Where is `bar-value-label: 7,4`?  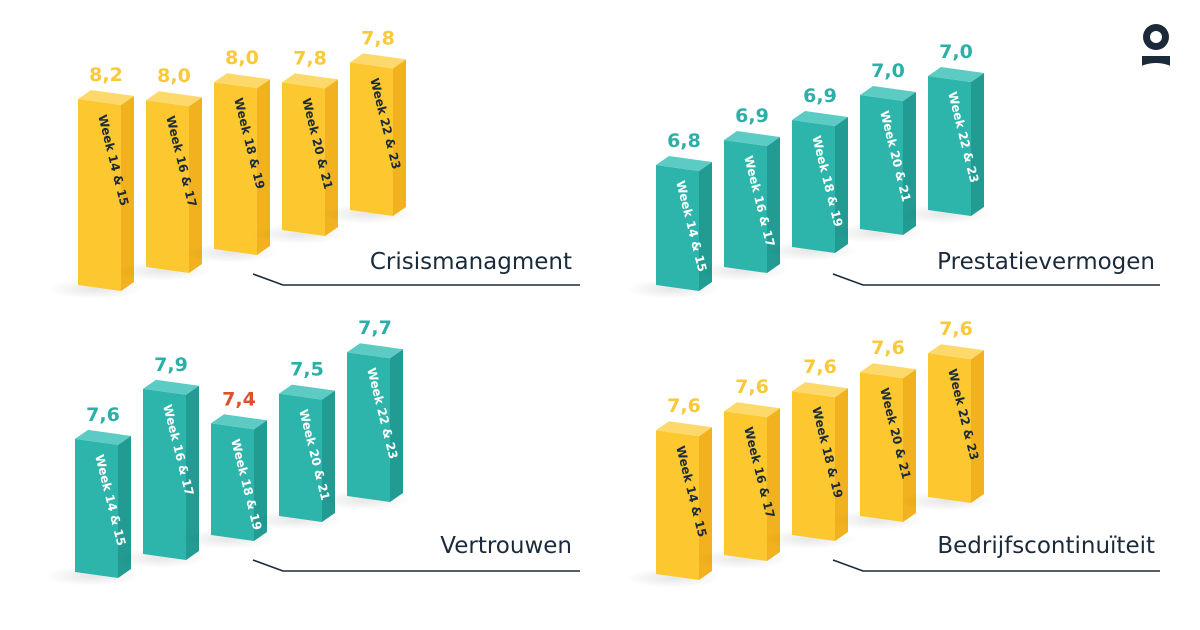
bar-value-label: 7,4 is located at coordinates (239, 399).